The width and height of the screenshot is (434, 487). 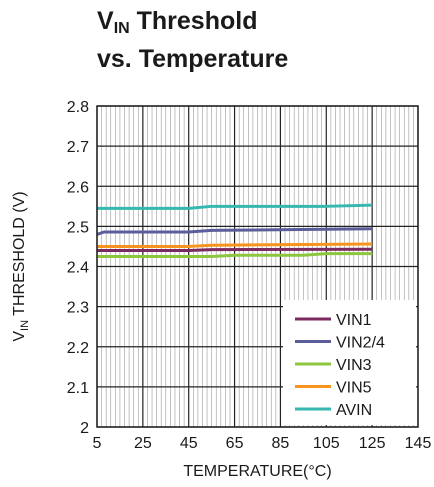 What do you see at coordinates (235, 249) in the screenshot?
I see `series-line-vin1` at bounding box center [235, 249].